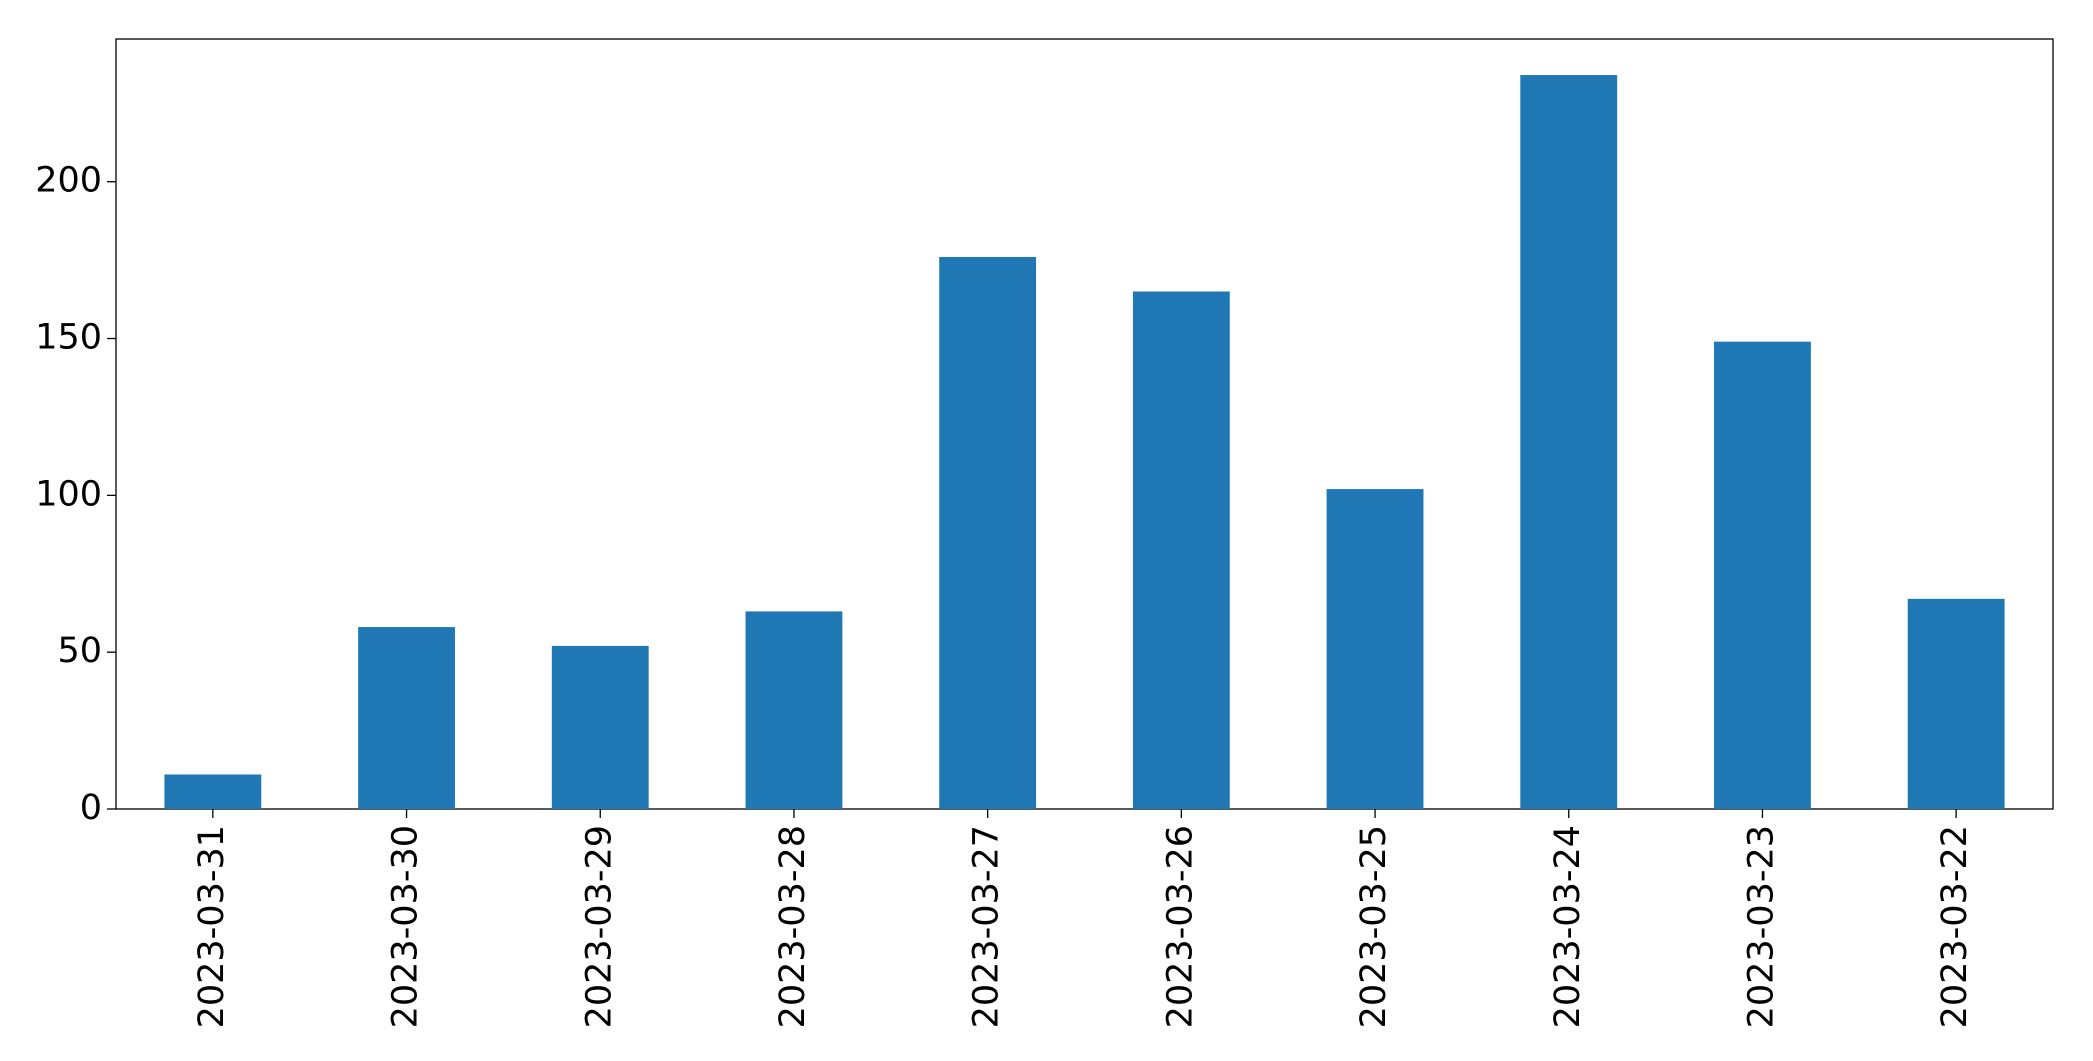 The height and width of the screenshot is (1061, 2093). I want to click on x-tick-label: 2023-03-31, so click(212, 926).